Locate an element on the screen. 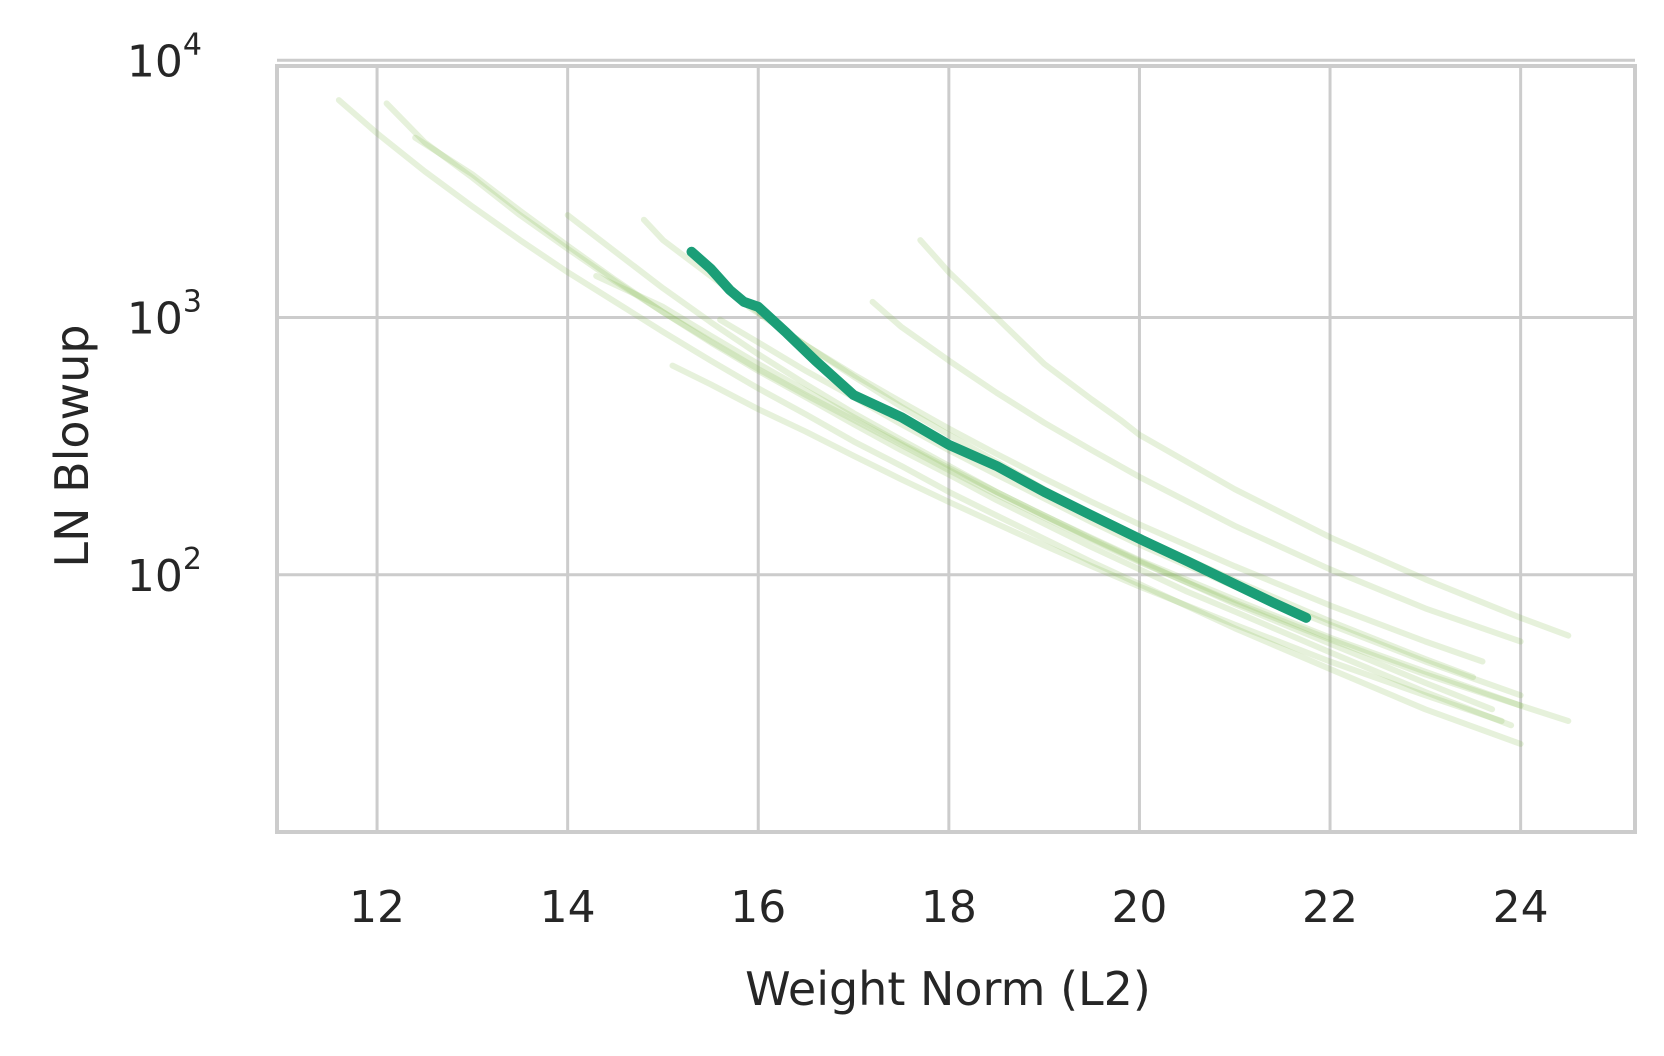 This screenshot has height=1056, width=1664. x-axis-label: Weight Norm (L2) is located at coordinates (948, 989).